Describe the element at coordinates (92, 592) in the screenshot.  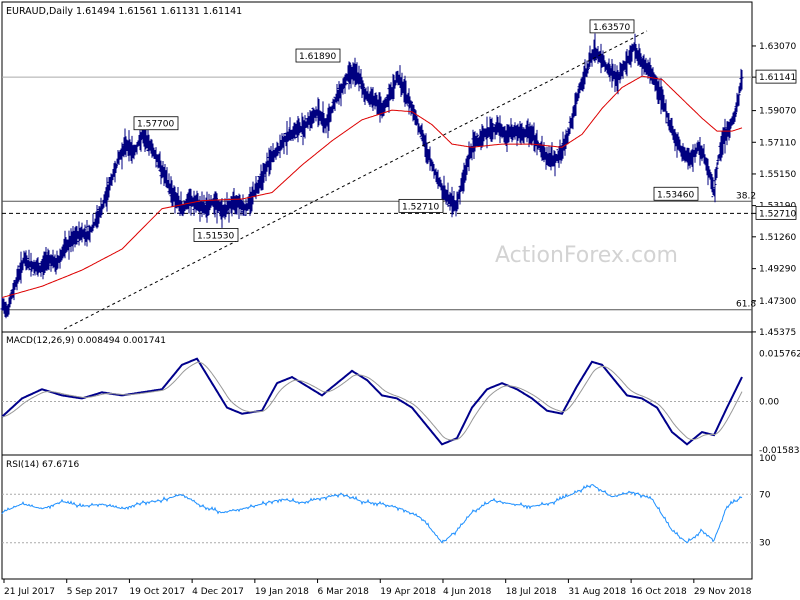
I see `x-tick-label: 5 Sep 2017` at that location.